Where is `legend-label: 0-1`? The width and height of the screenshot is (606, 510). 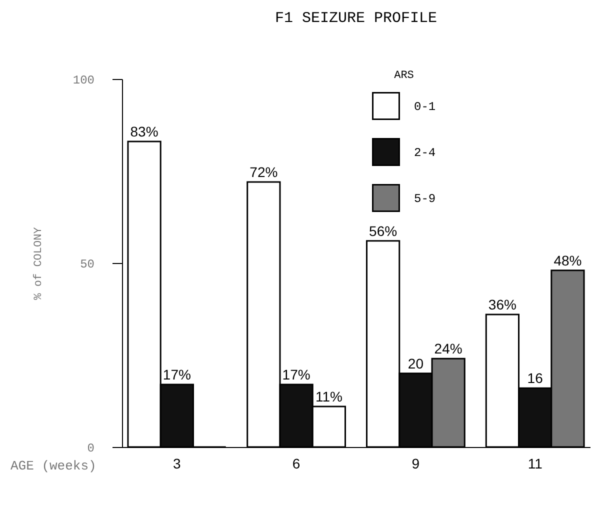 legend-label: 0-1 is located at coordinates (425, 107).